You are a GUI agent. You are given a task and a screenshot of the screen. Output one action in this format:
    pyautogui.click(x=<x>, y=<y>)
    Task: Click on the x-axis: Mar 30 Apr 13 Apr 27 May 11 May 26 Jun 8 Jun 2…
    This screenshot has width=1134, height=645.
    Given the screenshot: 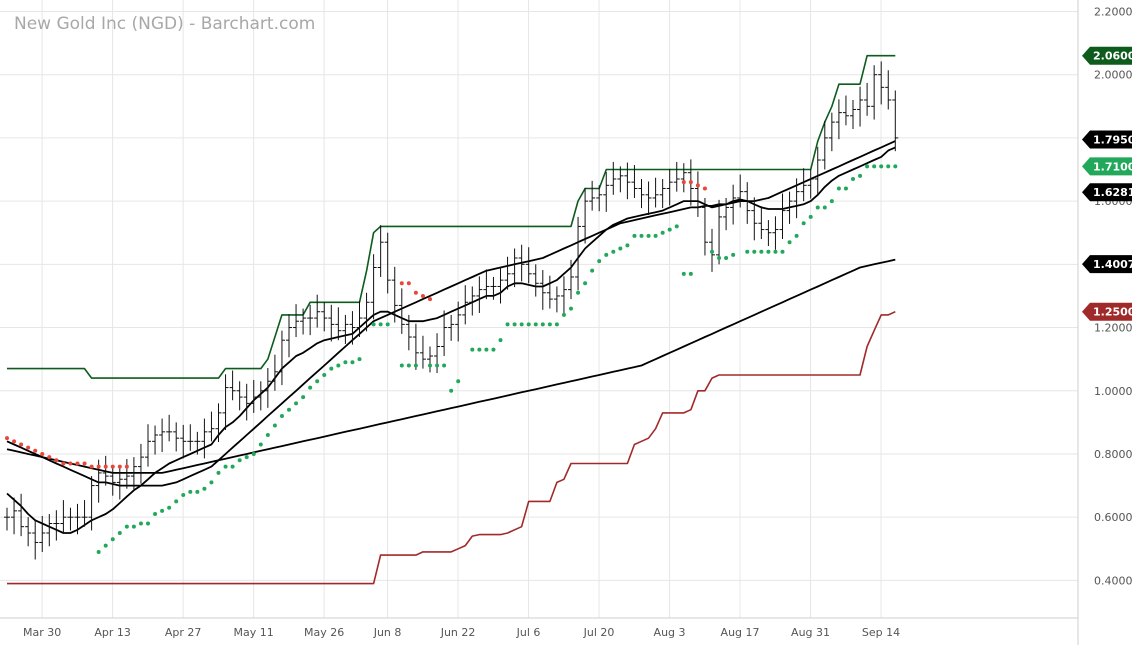 What is the action you would take?
    pyautogui.click(x=461, y=632)
    